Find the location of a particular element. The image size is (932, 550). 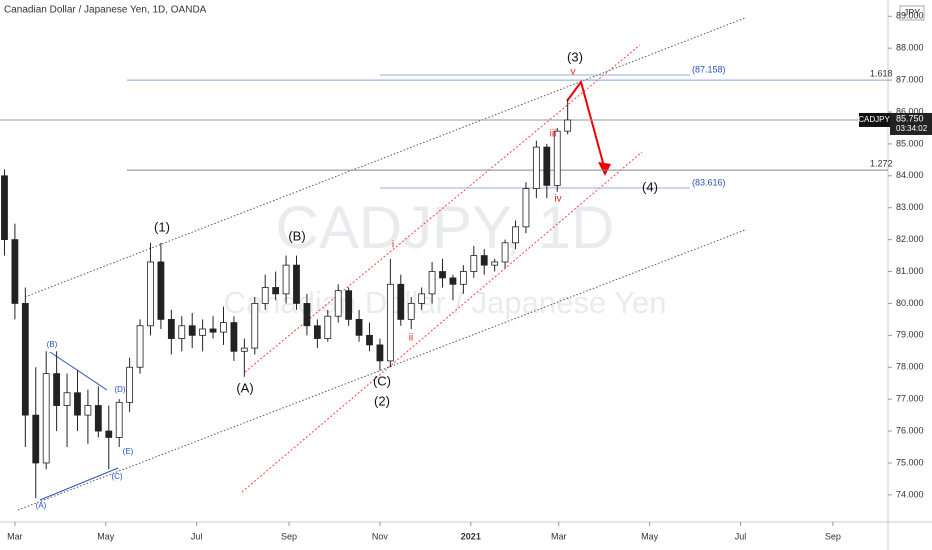

currency: JPY is located at coordinates (912, 12).